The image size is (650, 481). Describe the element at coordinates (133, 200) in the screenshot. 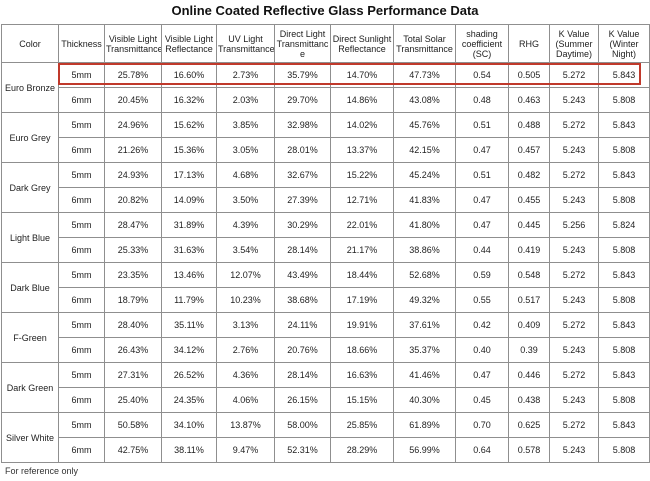

I see `value-cell: 20.82%` at that location.